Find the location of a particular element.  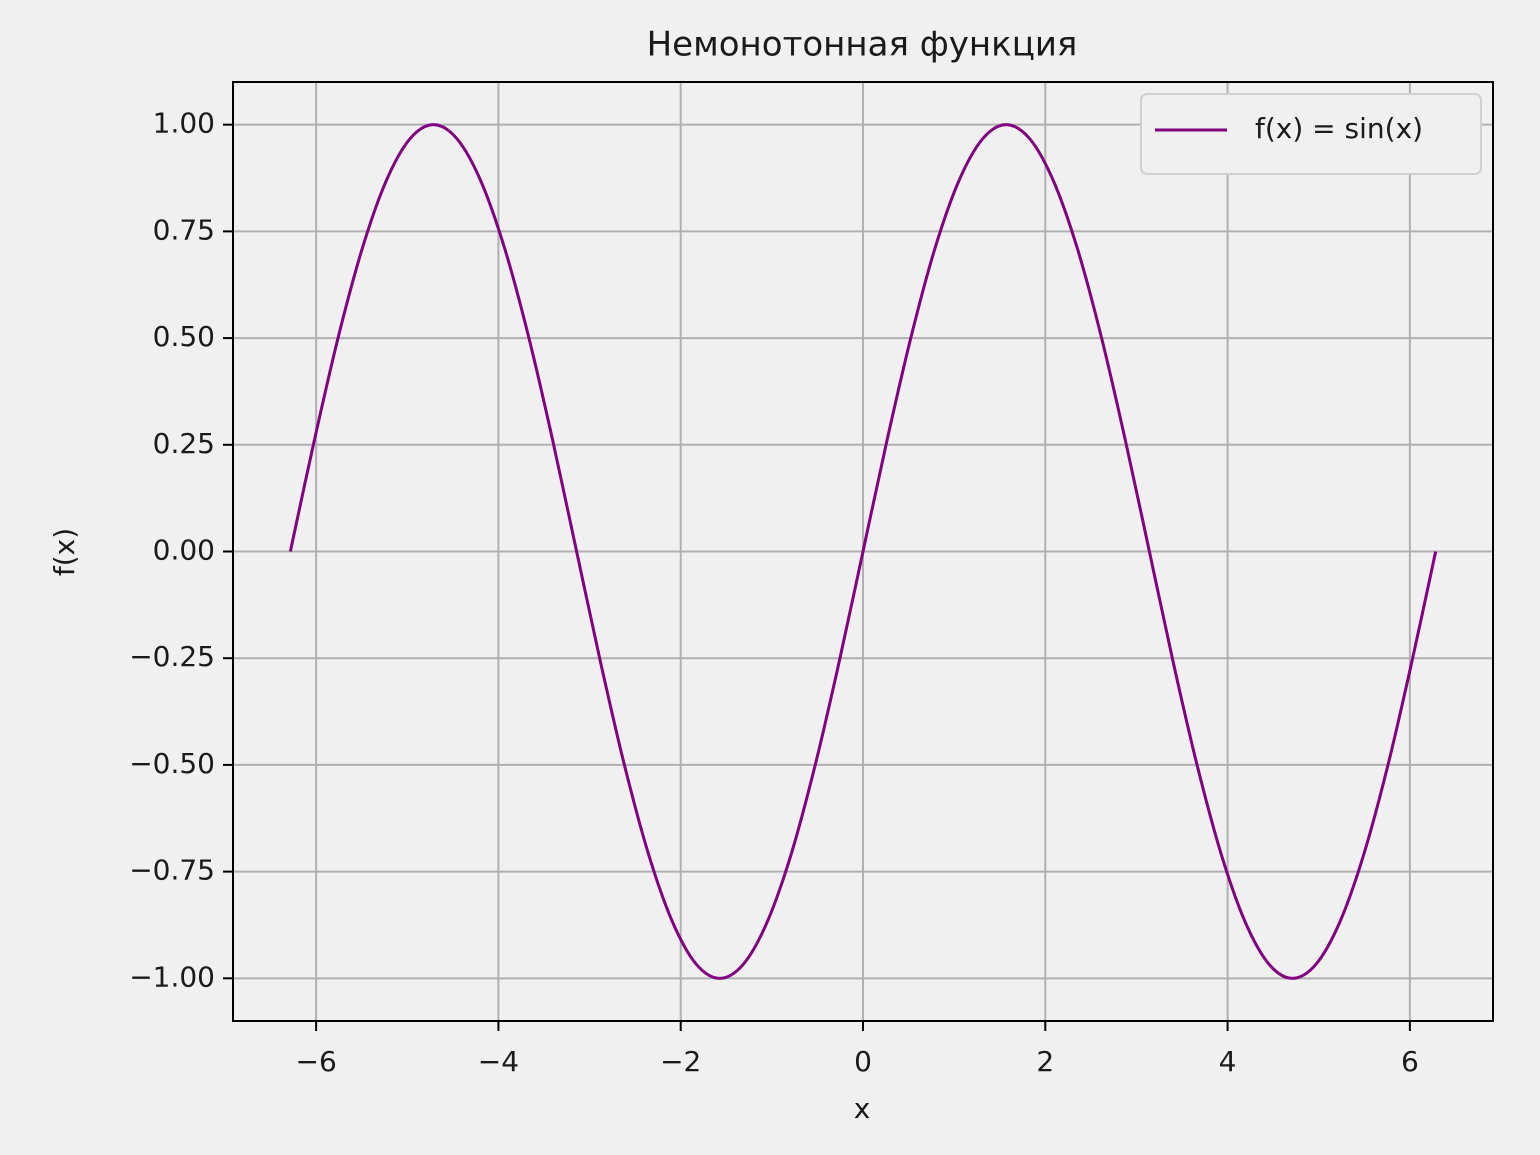

y-tick-label: 0.50 is located at coordinates (184, 336).